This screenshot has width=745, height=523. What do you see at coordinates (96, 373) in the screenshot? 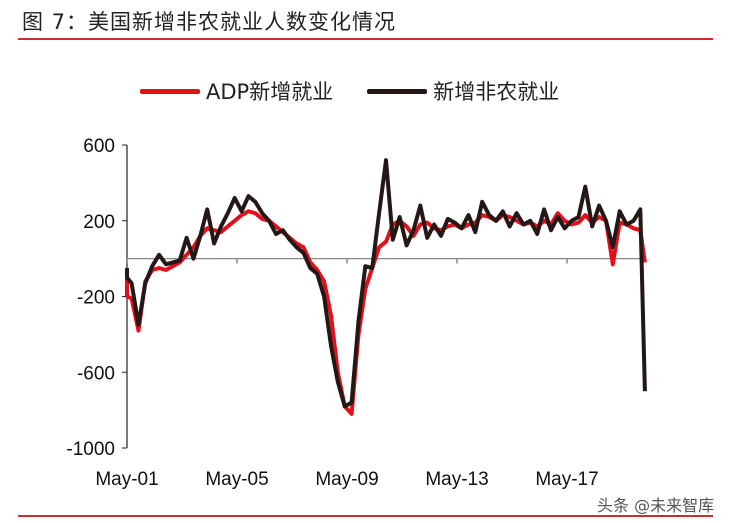
I see `y-tick-label: -600` at bounding box center [96, 373].